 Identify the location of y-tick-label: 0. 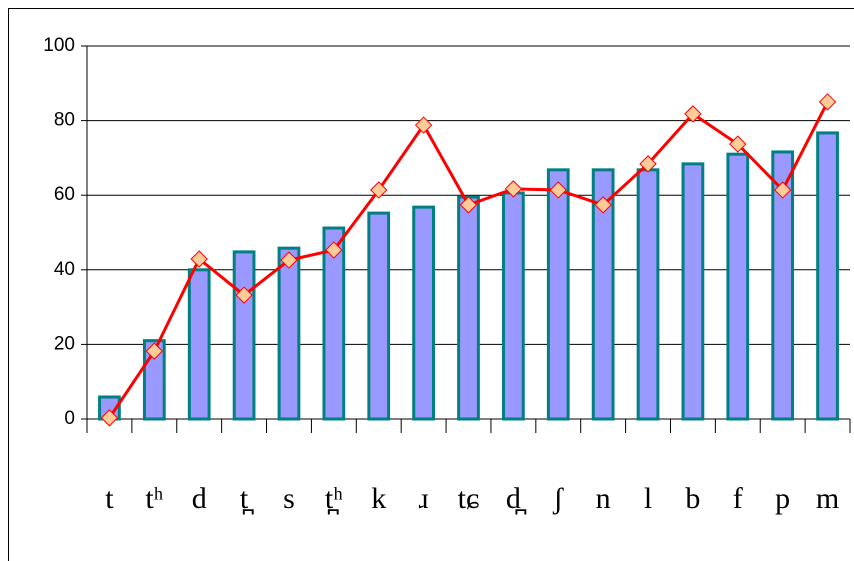
(69, 418).